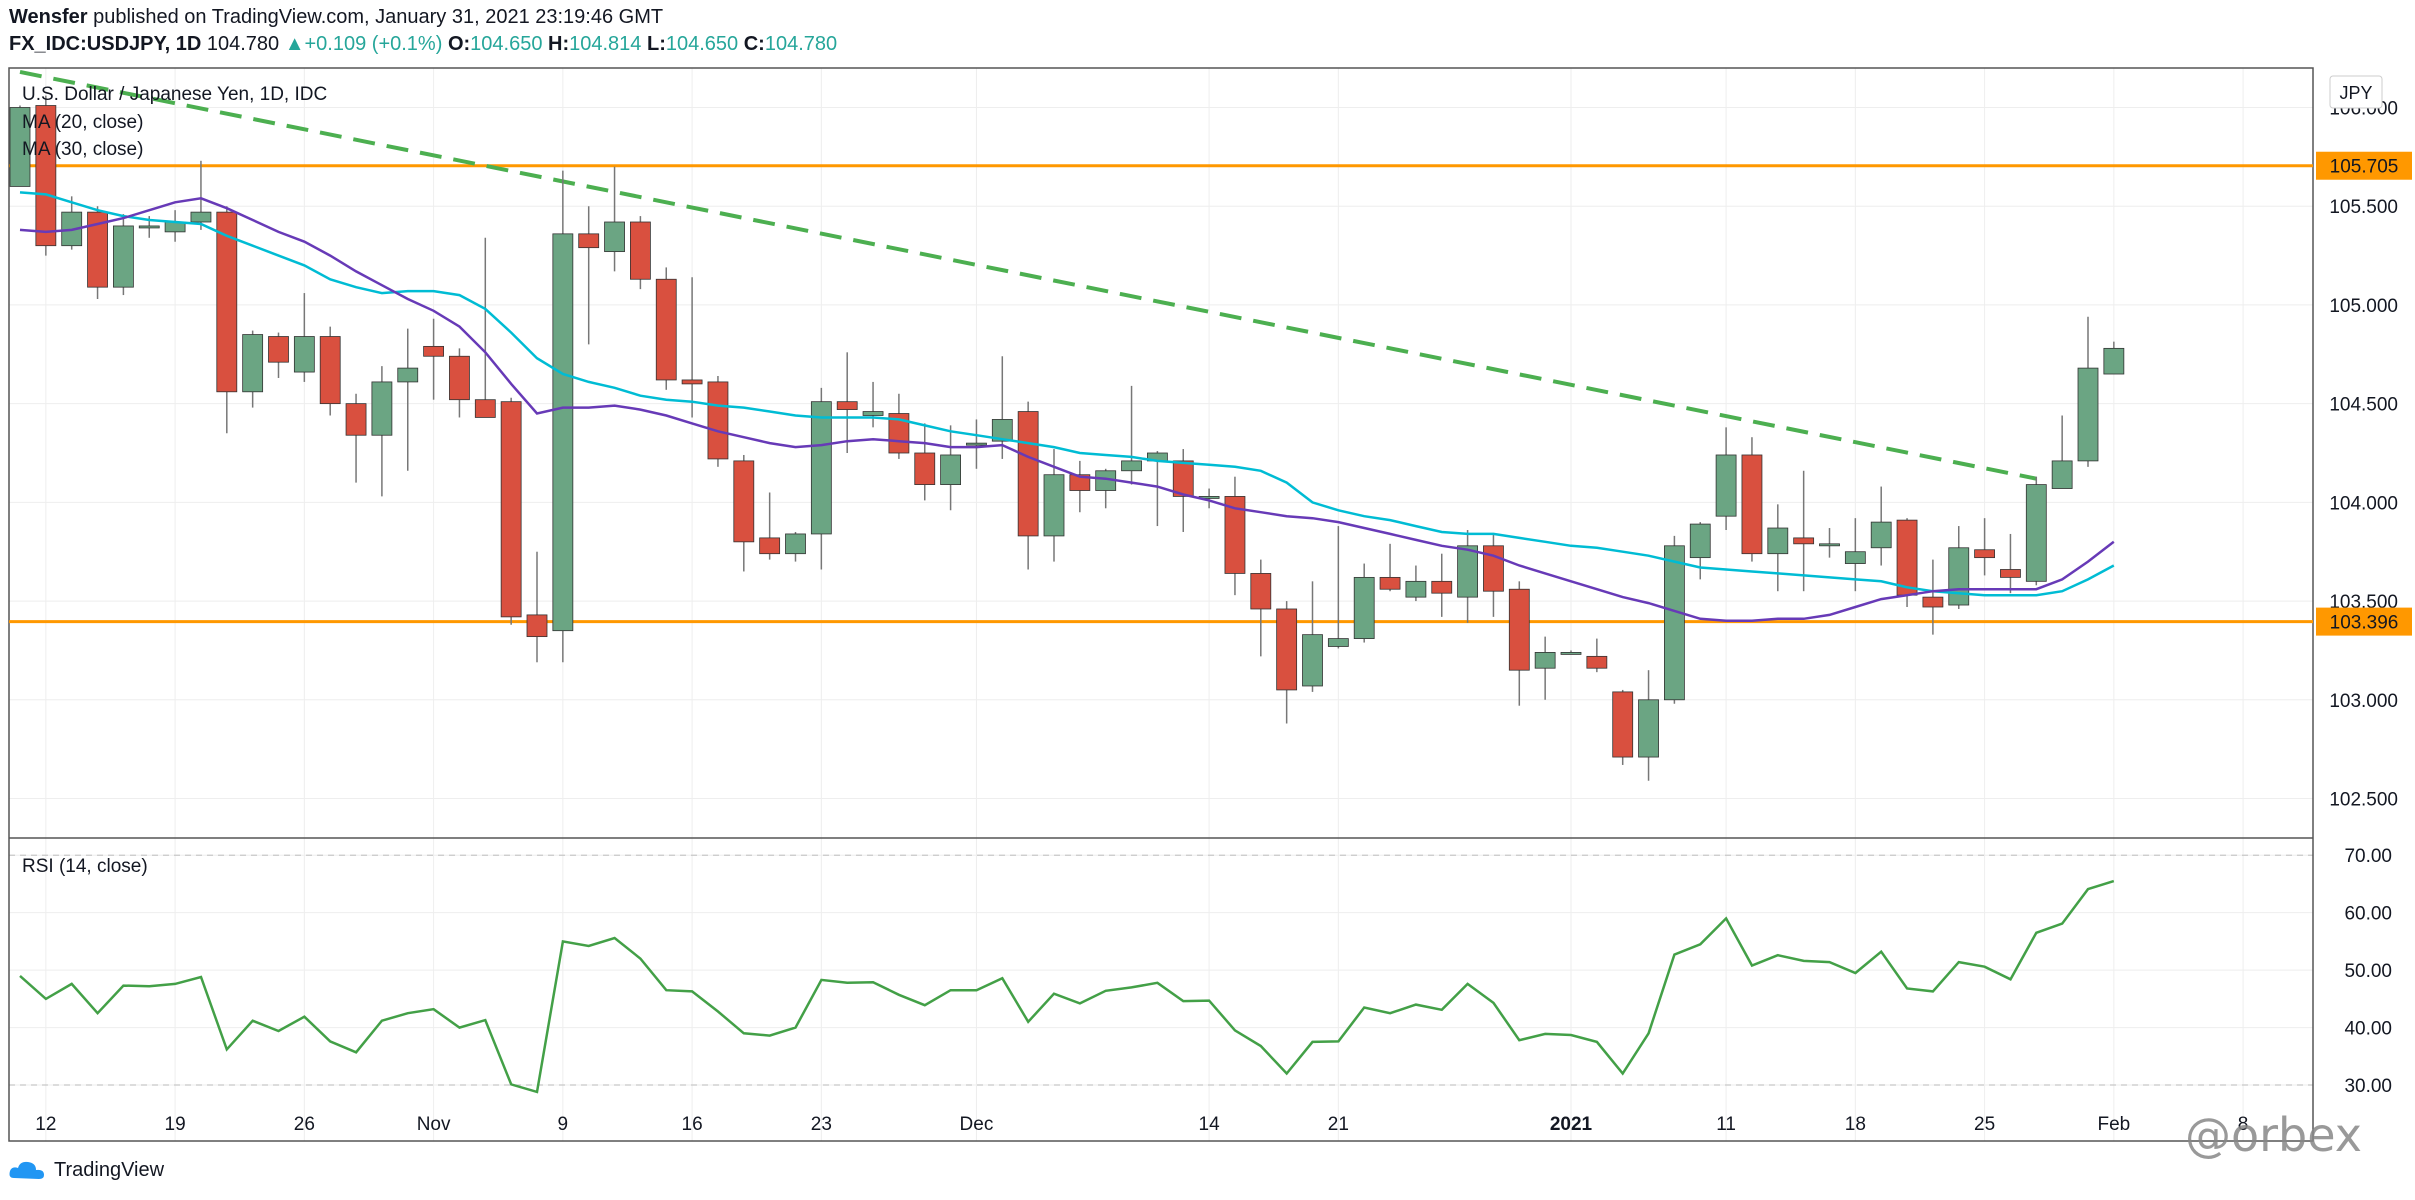  What do you see at coordinates (2364, 165) in the screenshot?
I see `level-price-tag` at bounding box center [2364, 165].